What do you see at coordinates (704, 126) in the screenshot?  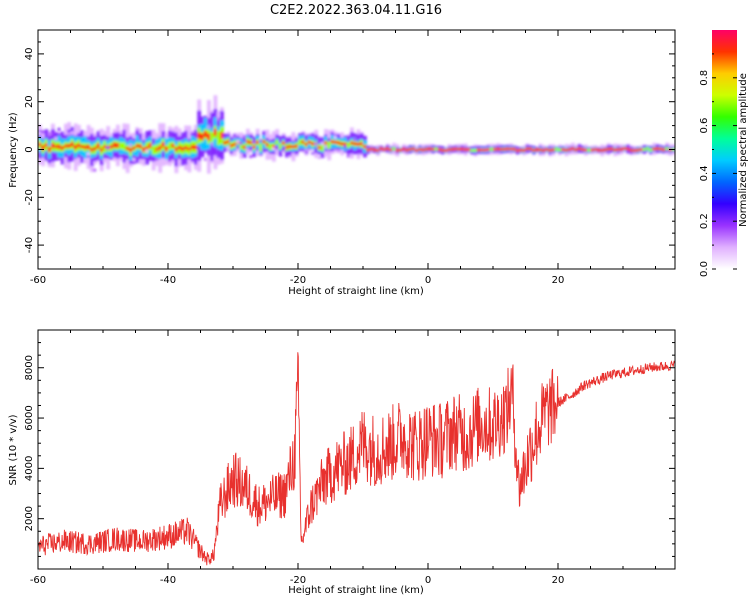 I see `colorbar-tick-label: 0.6` at bounding box center [704, 126].